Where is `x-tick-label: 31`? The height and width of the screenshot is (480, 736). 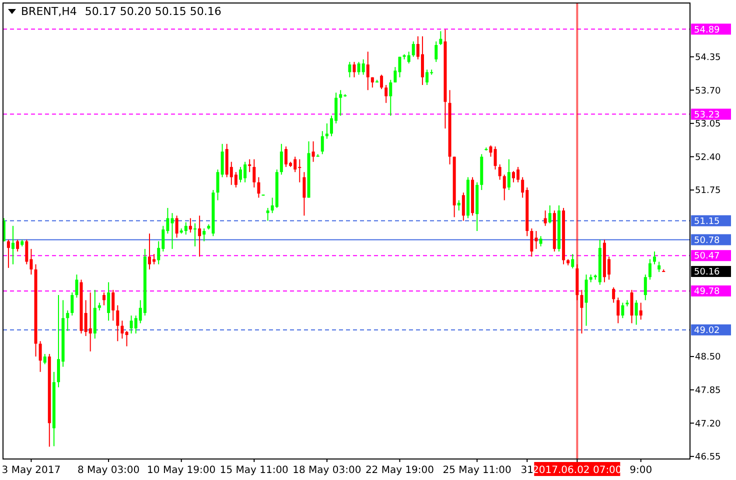
x-tick-label: 31 is located at coordinates (527, 470).